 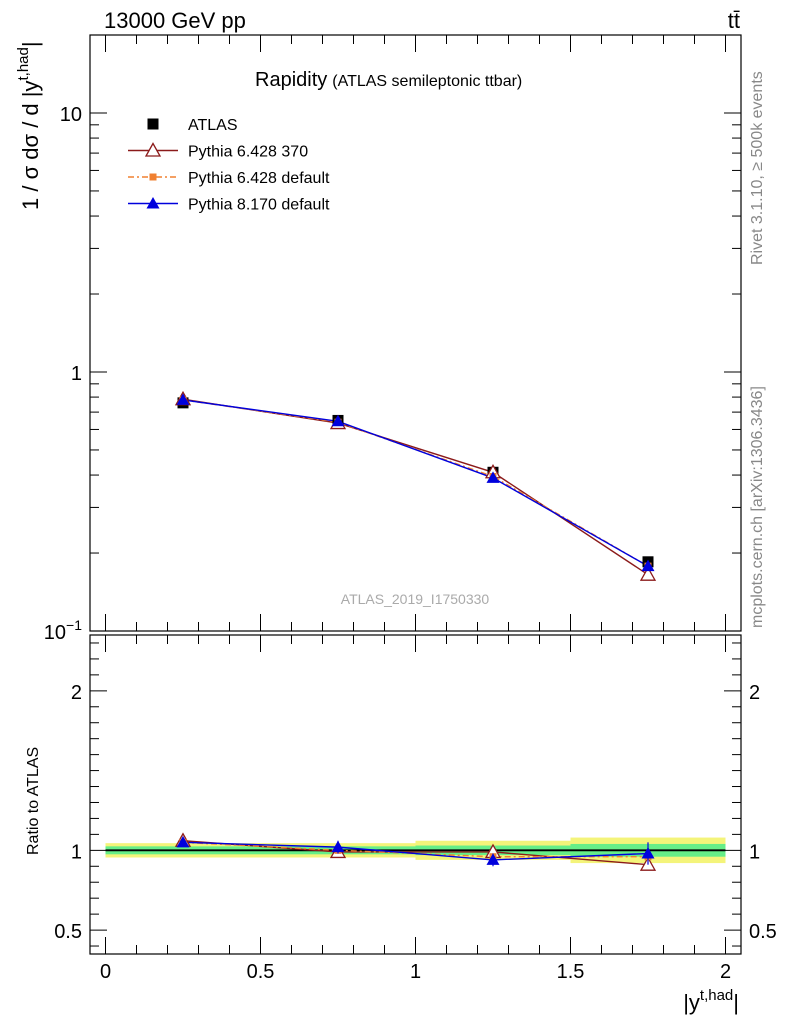 I want to click on ratio-y-tick-label-left: 0.5, so click(x=68, y=932).